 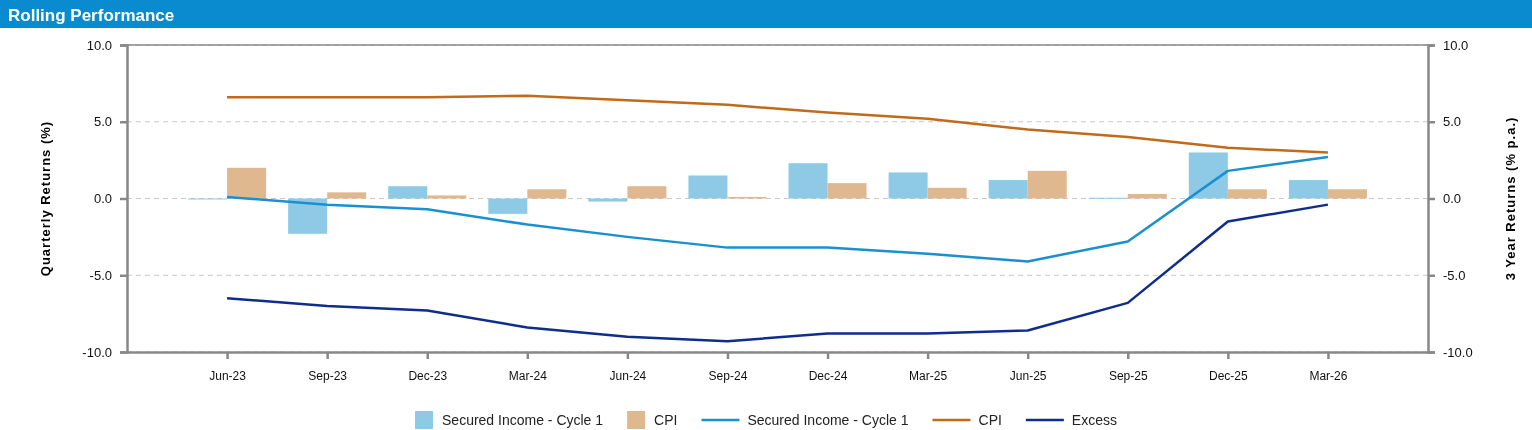 I want to click on x-tick-label: Jun-23, so click(x=228, y=375).